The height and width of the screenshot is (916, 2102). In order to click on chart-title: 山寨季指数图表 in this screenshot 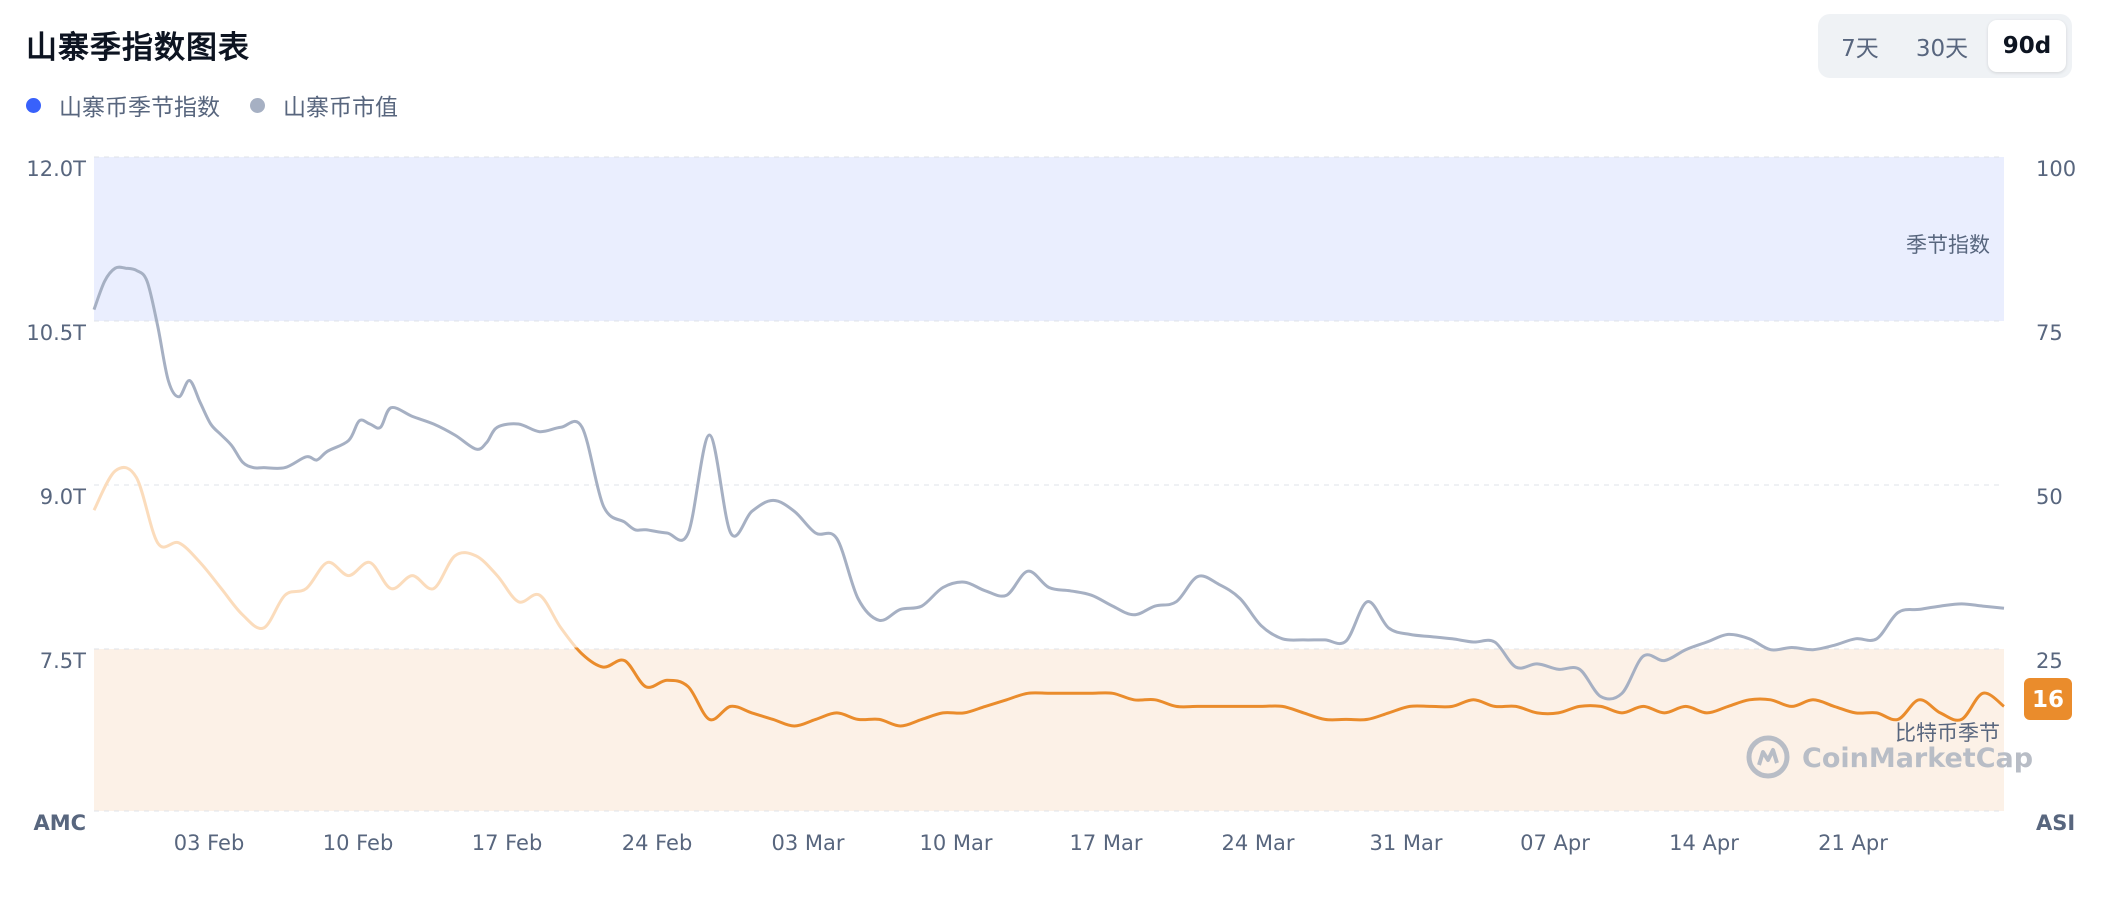, I will do `click(138, 48)`.